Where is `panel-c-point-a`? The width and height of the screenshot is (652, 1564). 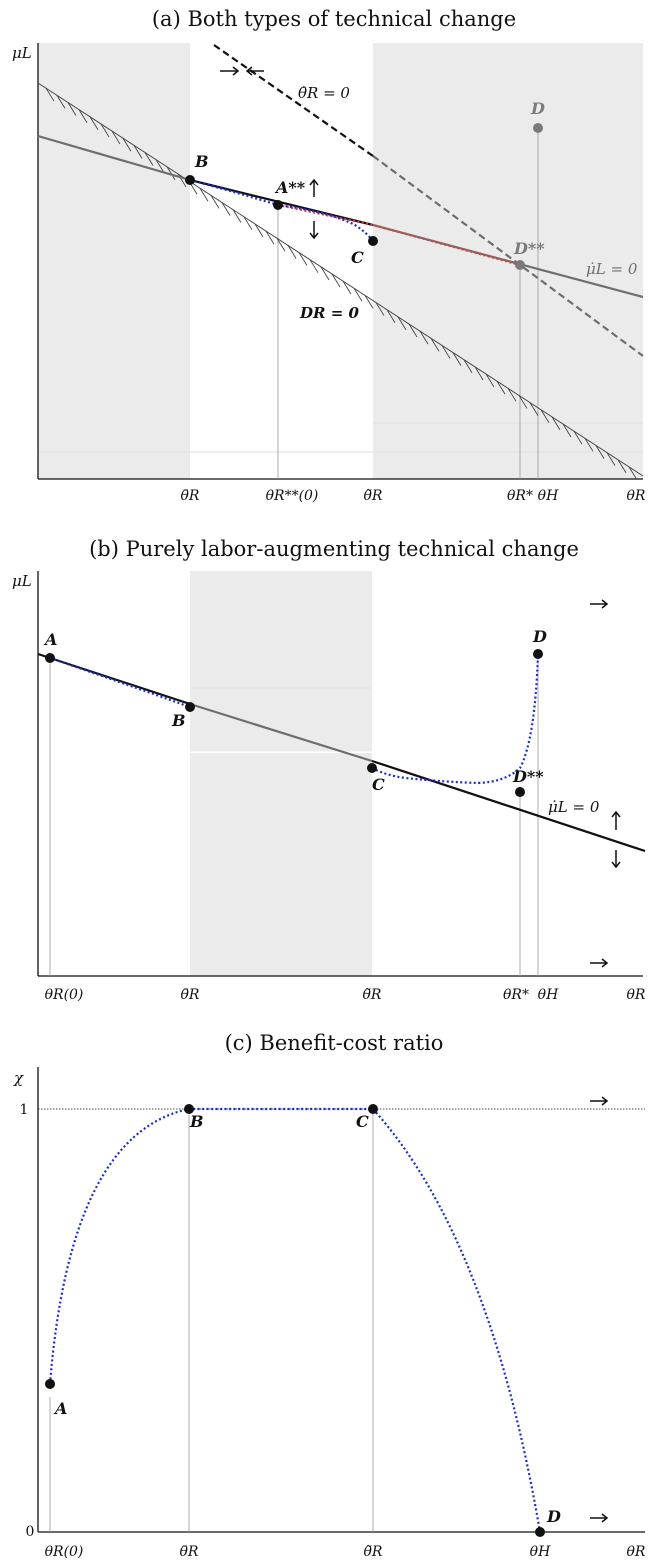 panel-c-point-a is located at coordinates (50, 1383).